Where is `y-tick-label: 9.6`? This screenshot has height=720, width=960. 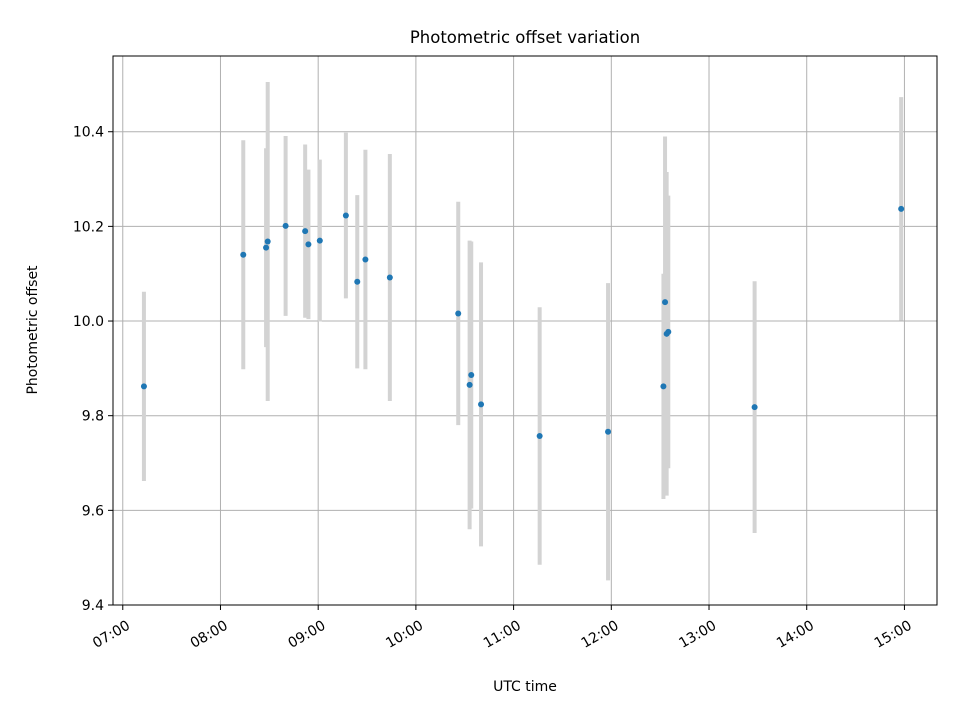 y-tick-label: 9.6 is located at coordinates (93, 511).